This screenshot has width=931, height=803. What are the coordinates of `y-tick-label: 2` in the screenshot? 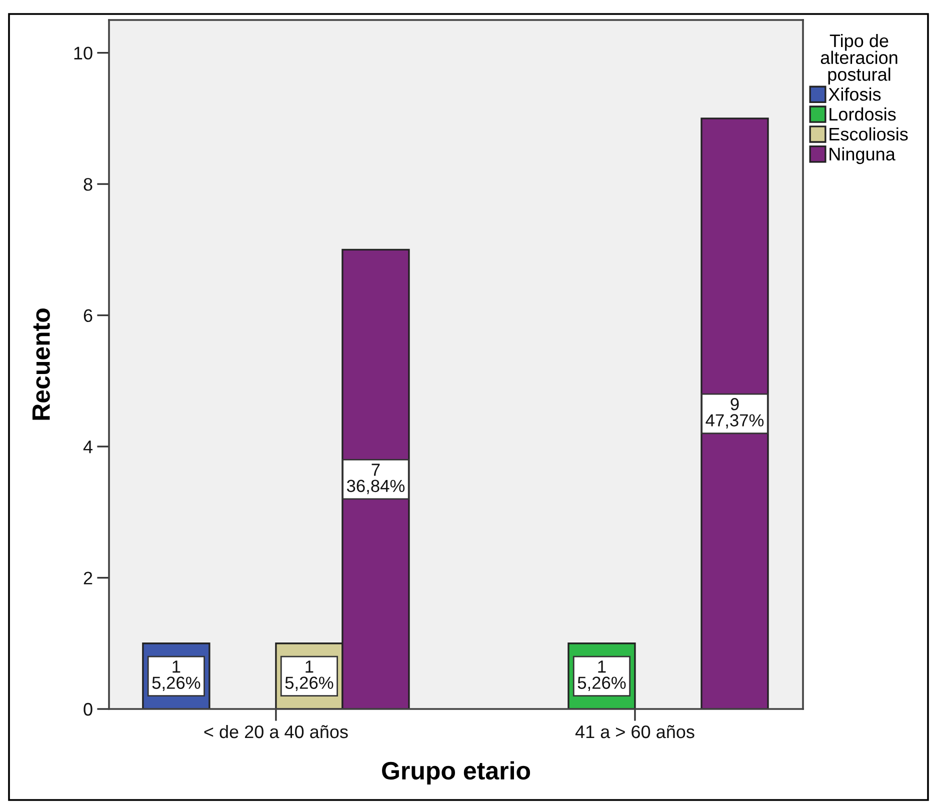 It's located at (88, 578).